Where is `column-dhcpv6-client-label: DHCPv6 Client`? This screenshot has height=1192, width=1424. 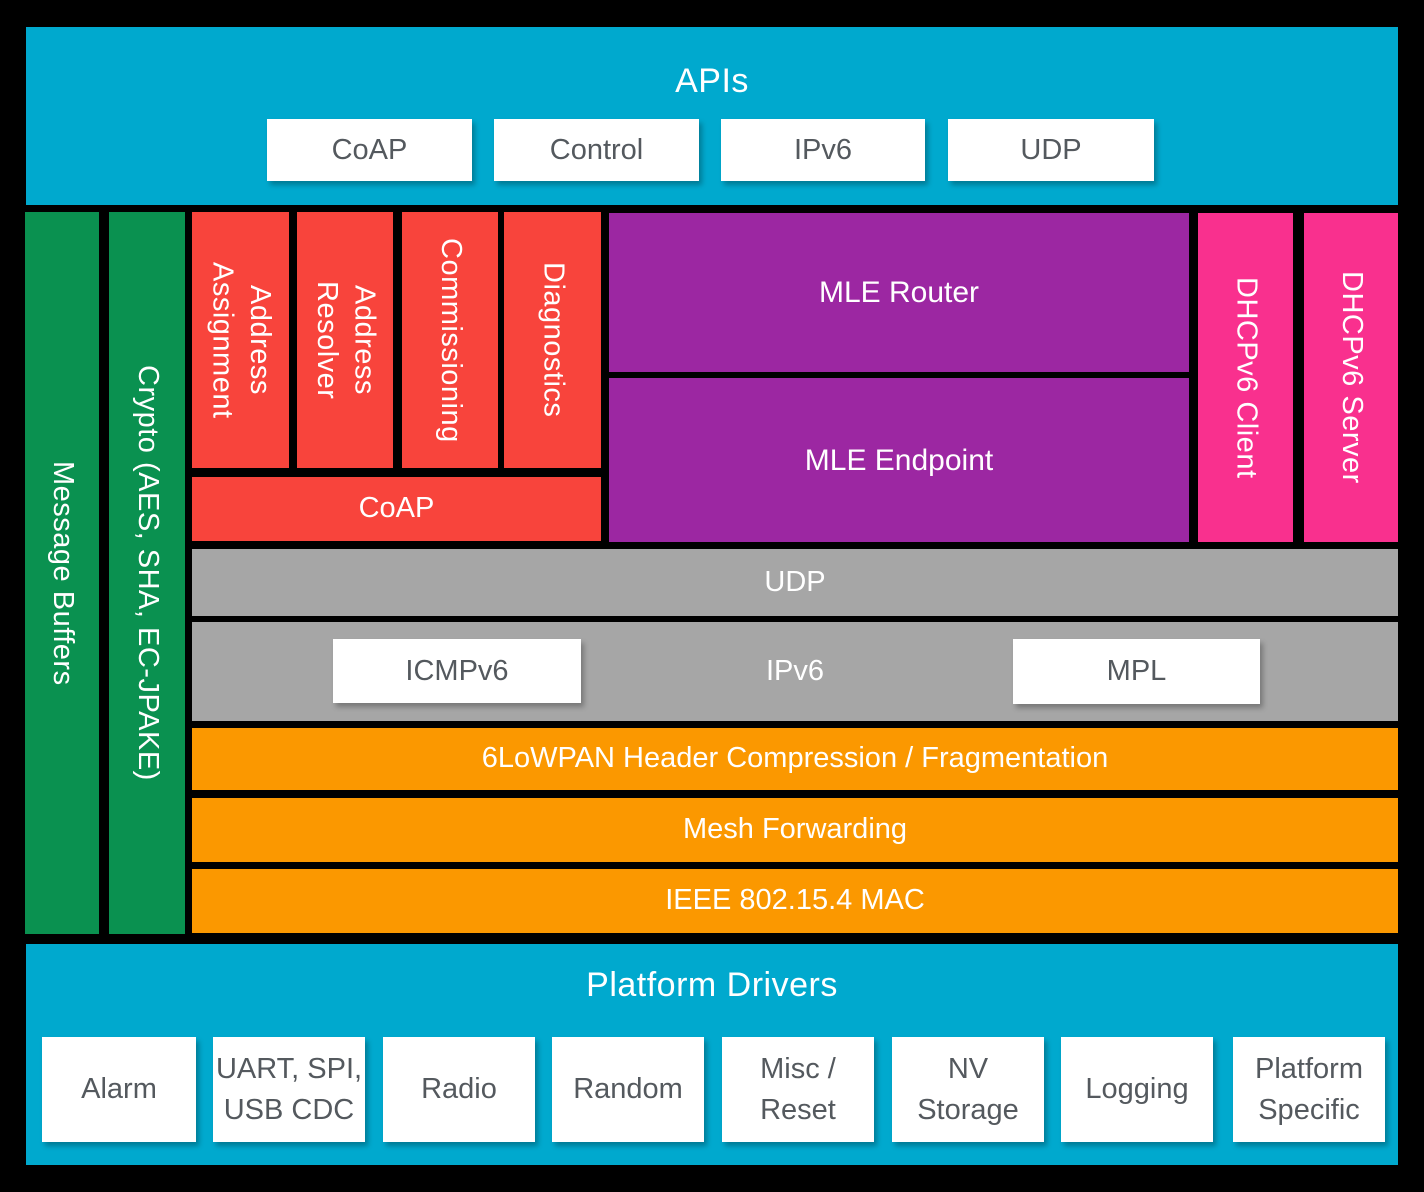 column-dhcpv6-client-label: DHCPv6 Client is located at coordinates (1246, 377).